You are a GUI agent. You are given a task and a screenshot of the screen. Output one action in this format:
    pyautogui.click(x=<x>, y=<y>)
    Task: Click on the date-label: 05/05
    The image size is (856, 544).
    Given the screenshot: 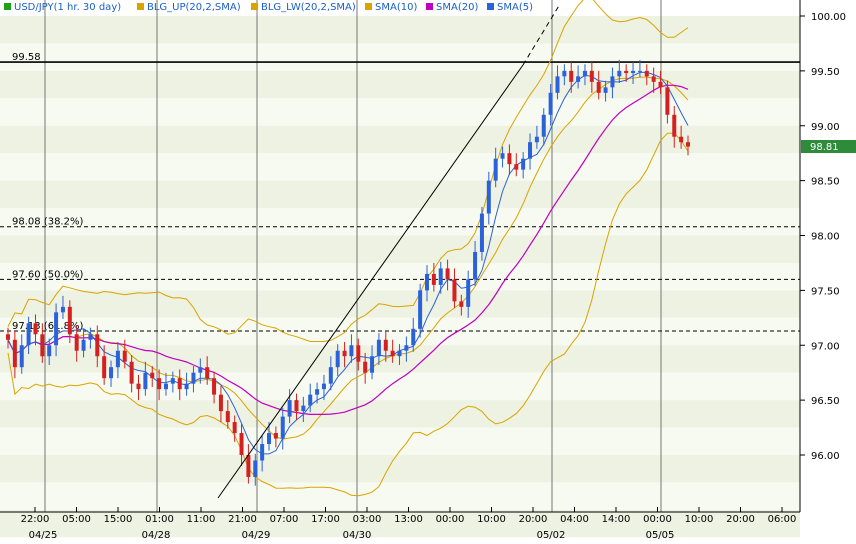 What is the action you would take?
    pyautogui.click(x=660, y=535)
    